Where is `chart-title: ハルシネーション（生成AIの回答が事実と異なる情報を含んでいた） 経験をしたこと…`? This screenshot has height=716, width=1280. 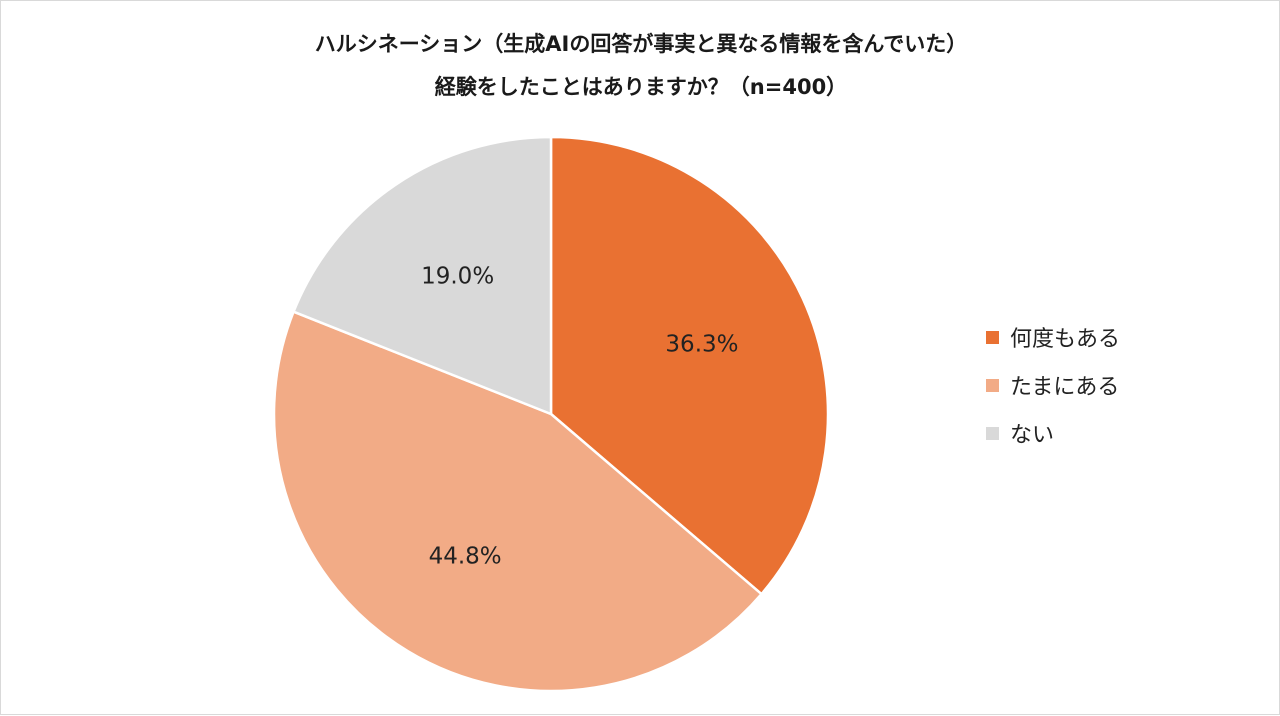 chart-title: ハルシネーション（生成AIの回答が事実と異なる情報を含んでいた） 経験をしたこと… is located at coordinates (640, 66).